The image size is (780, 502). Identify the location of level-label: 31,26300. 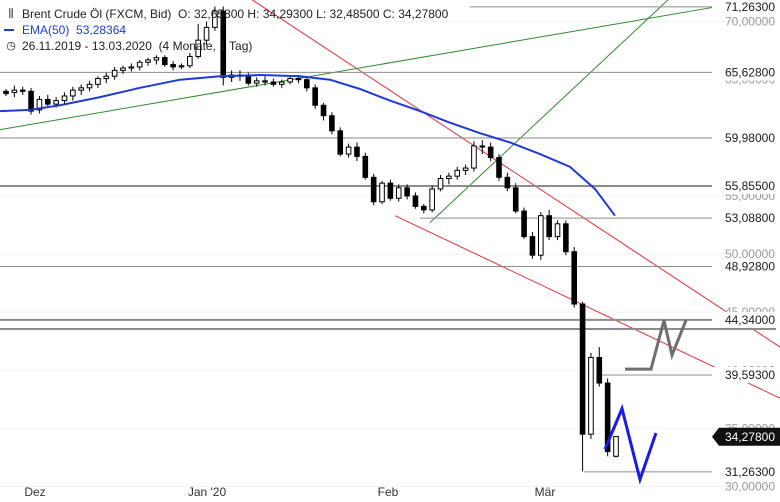
(750, 472).